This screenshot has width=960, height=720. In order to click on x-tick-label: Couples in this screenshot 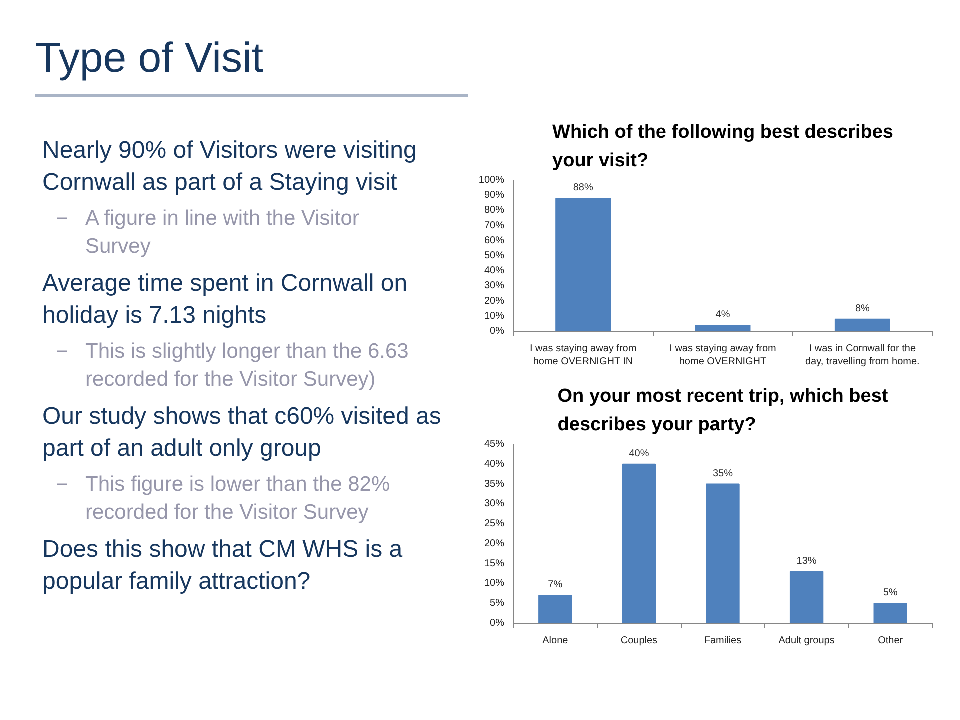, I will do `click(639, 641)`.